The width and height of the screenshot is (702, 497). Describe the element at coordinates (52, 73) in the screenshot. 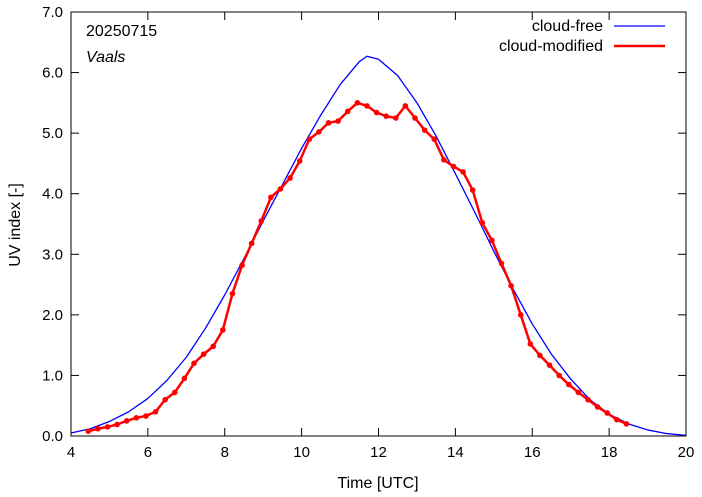

I see `y-tick-label: 6.0` at that location.